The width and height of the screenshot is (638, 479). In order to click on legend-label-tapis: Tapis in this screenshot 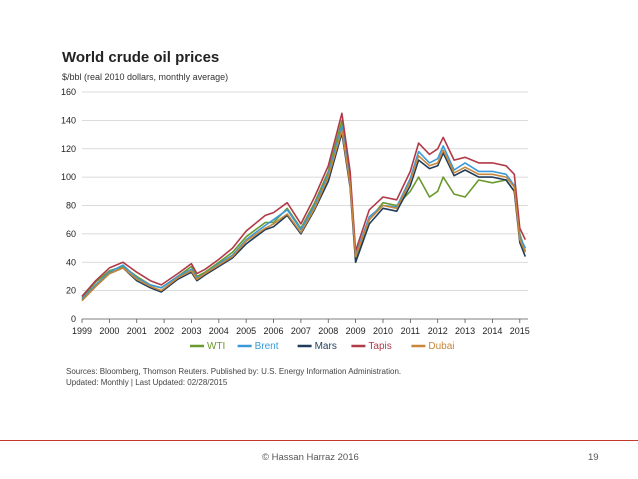, I will do `click(379, 346)`.